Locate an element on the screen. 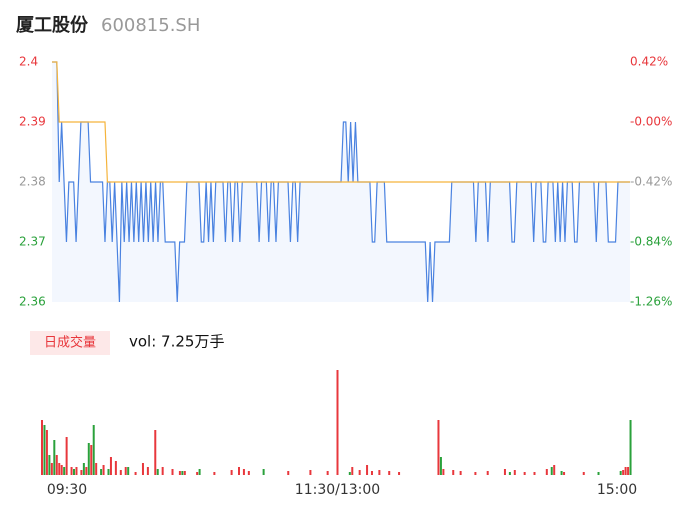  y2-tick-label: -0.84% is located at coordinates (651, 242).